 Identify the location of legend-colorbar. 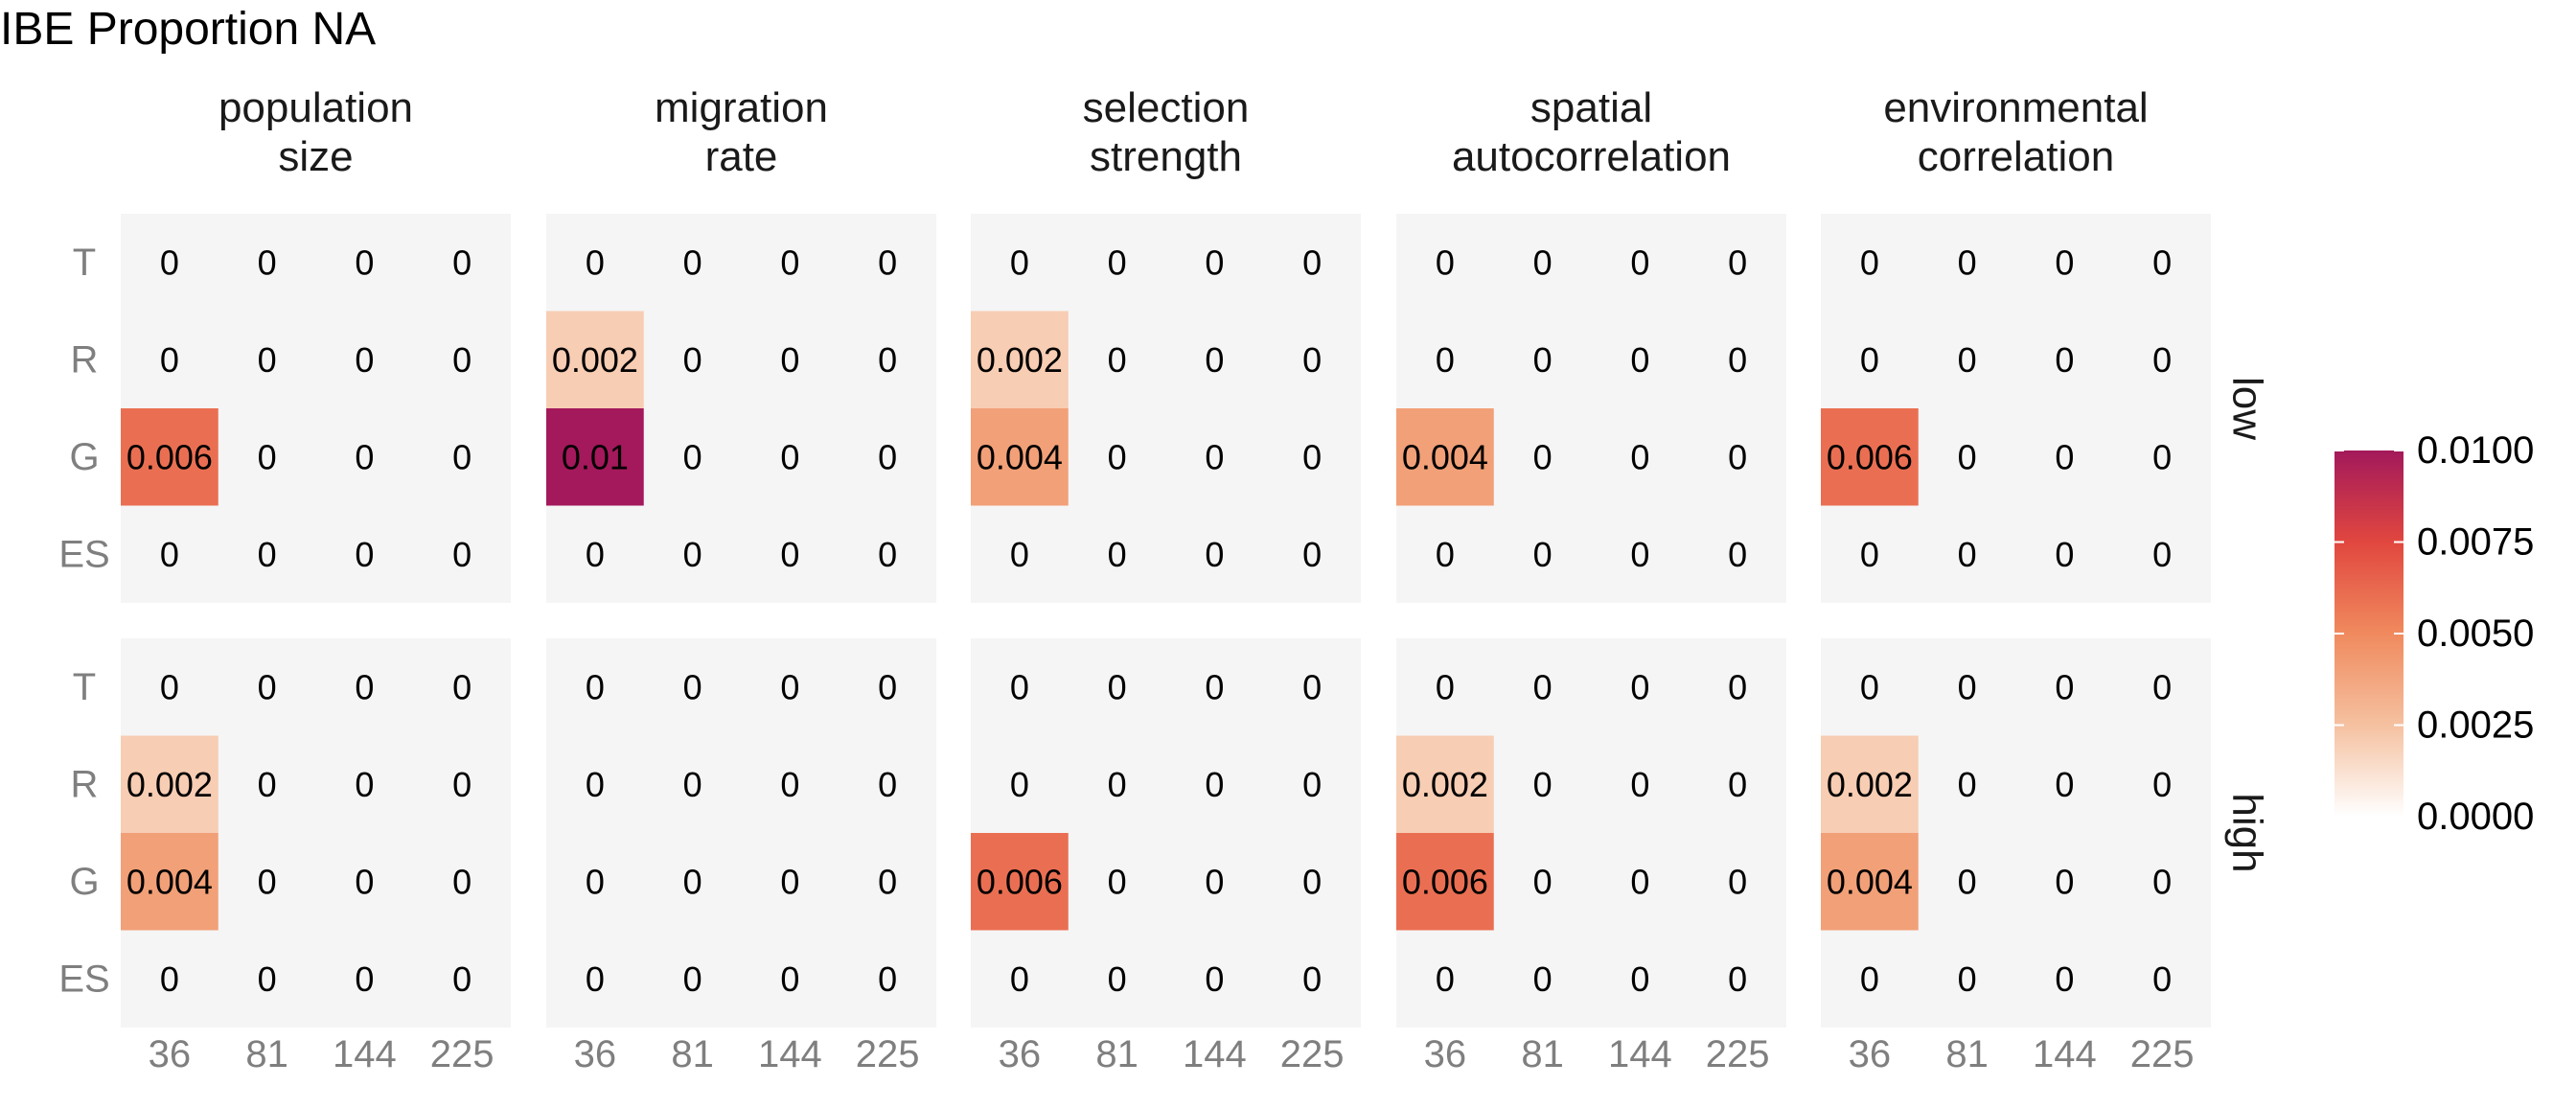
(2369, 634).